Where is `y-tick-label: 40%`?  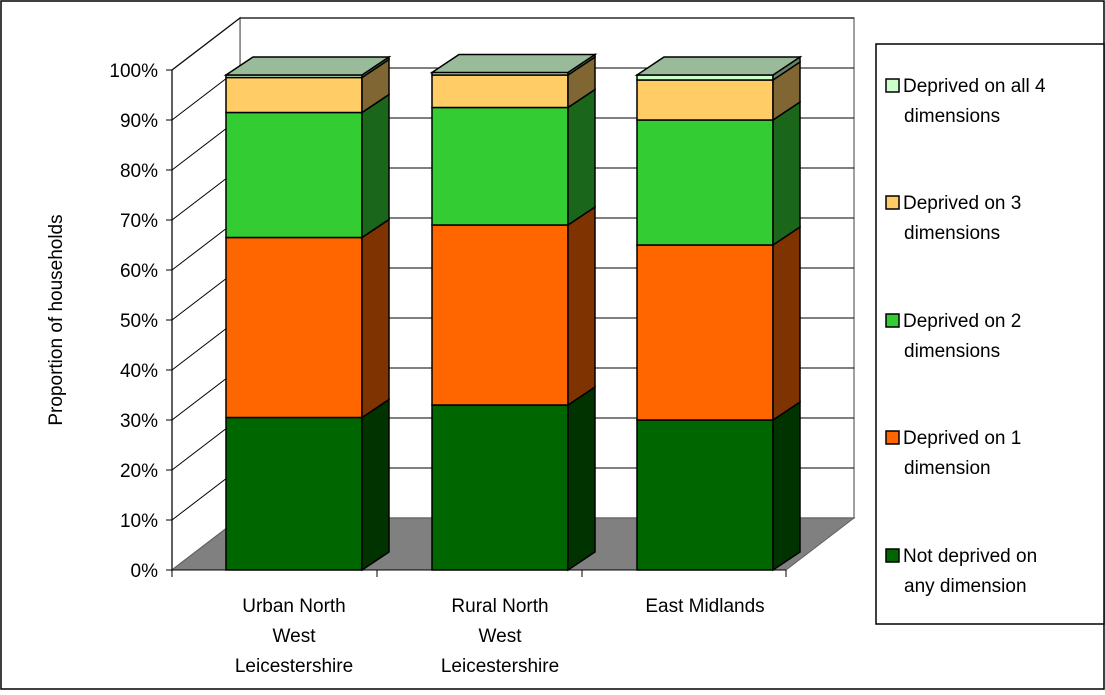
y-tick-label: 40% is located at coordinates (139, 371).